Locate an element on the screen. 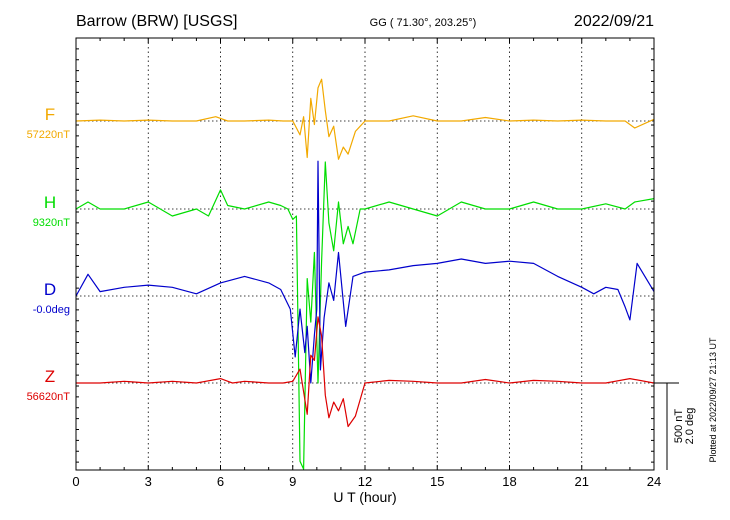 This screenshot has width=730, height=520. component-labels: F 57220nT H 9320nT D -0.0deg Z 56620nT is located at coordinates (49, 254).